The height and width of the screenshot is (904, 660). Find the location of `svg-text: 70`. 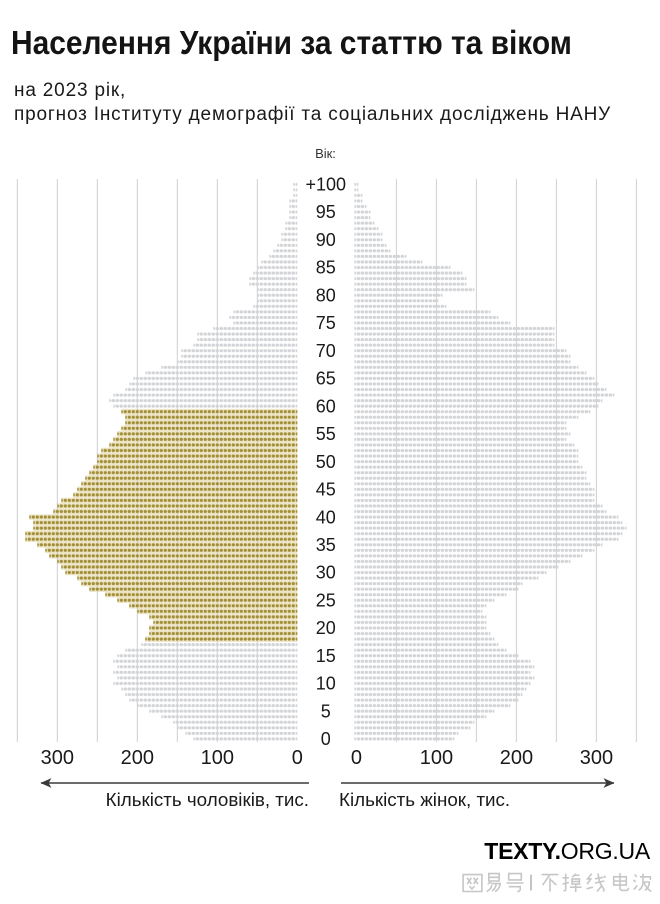

svg-text: 70 is located at coordinates (326, 351).